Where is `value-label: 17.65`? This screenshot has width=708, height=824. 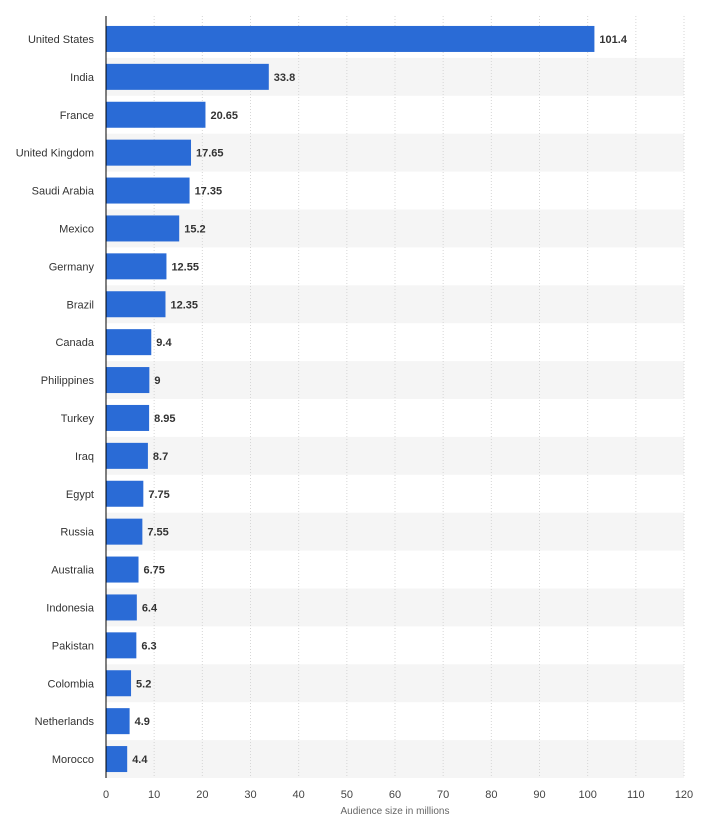 value-label: 17.65 is located at coordinates (210, 154).